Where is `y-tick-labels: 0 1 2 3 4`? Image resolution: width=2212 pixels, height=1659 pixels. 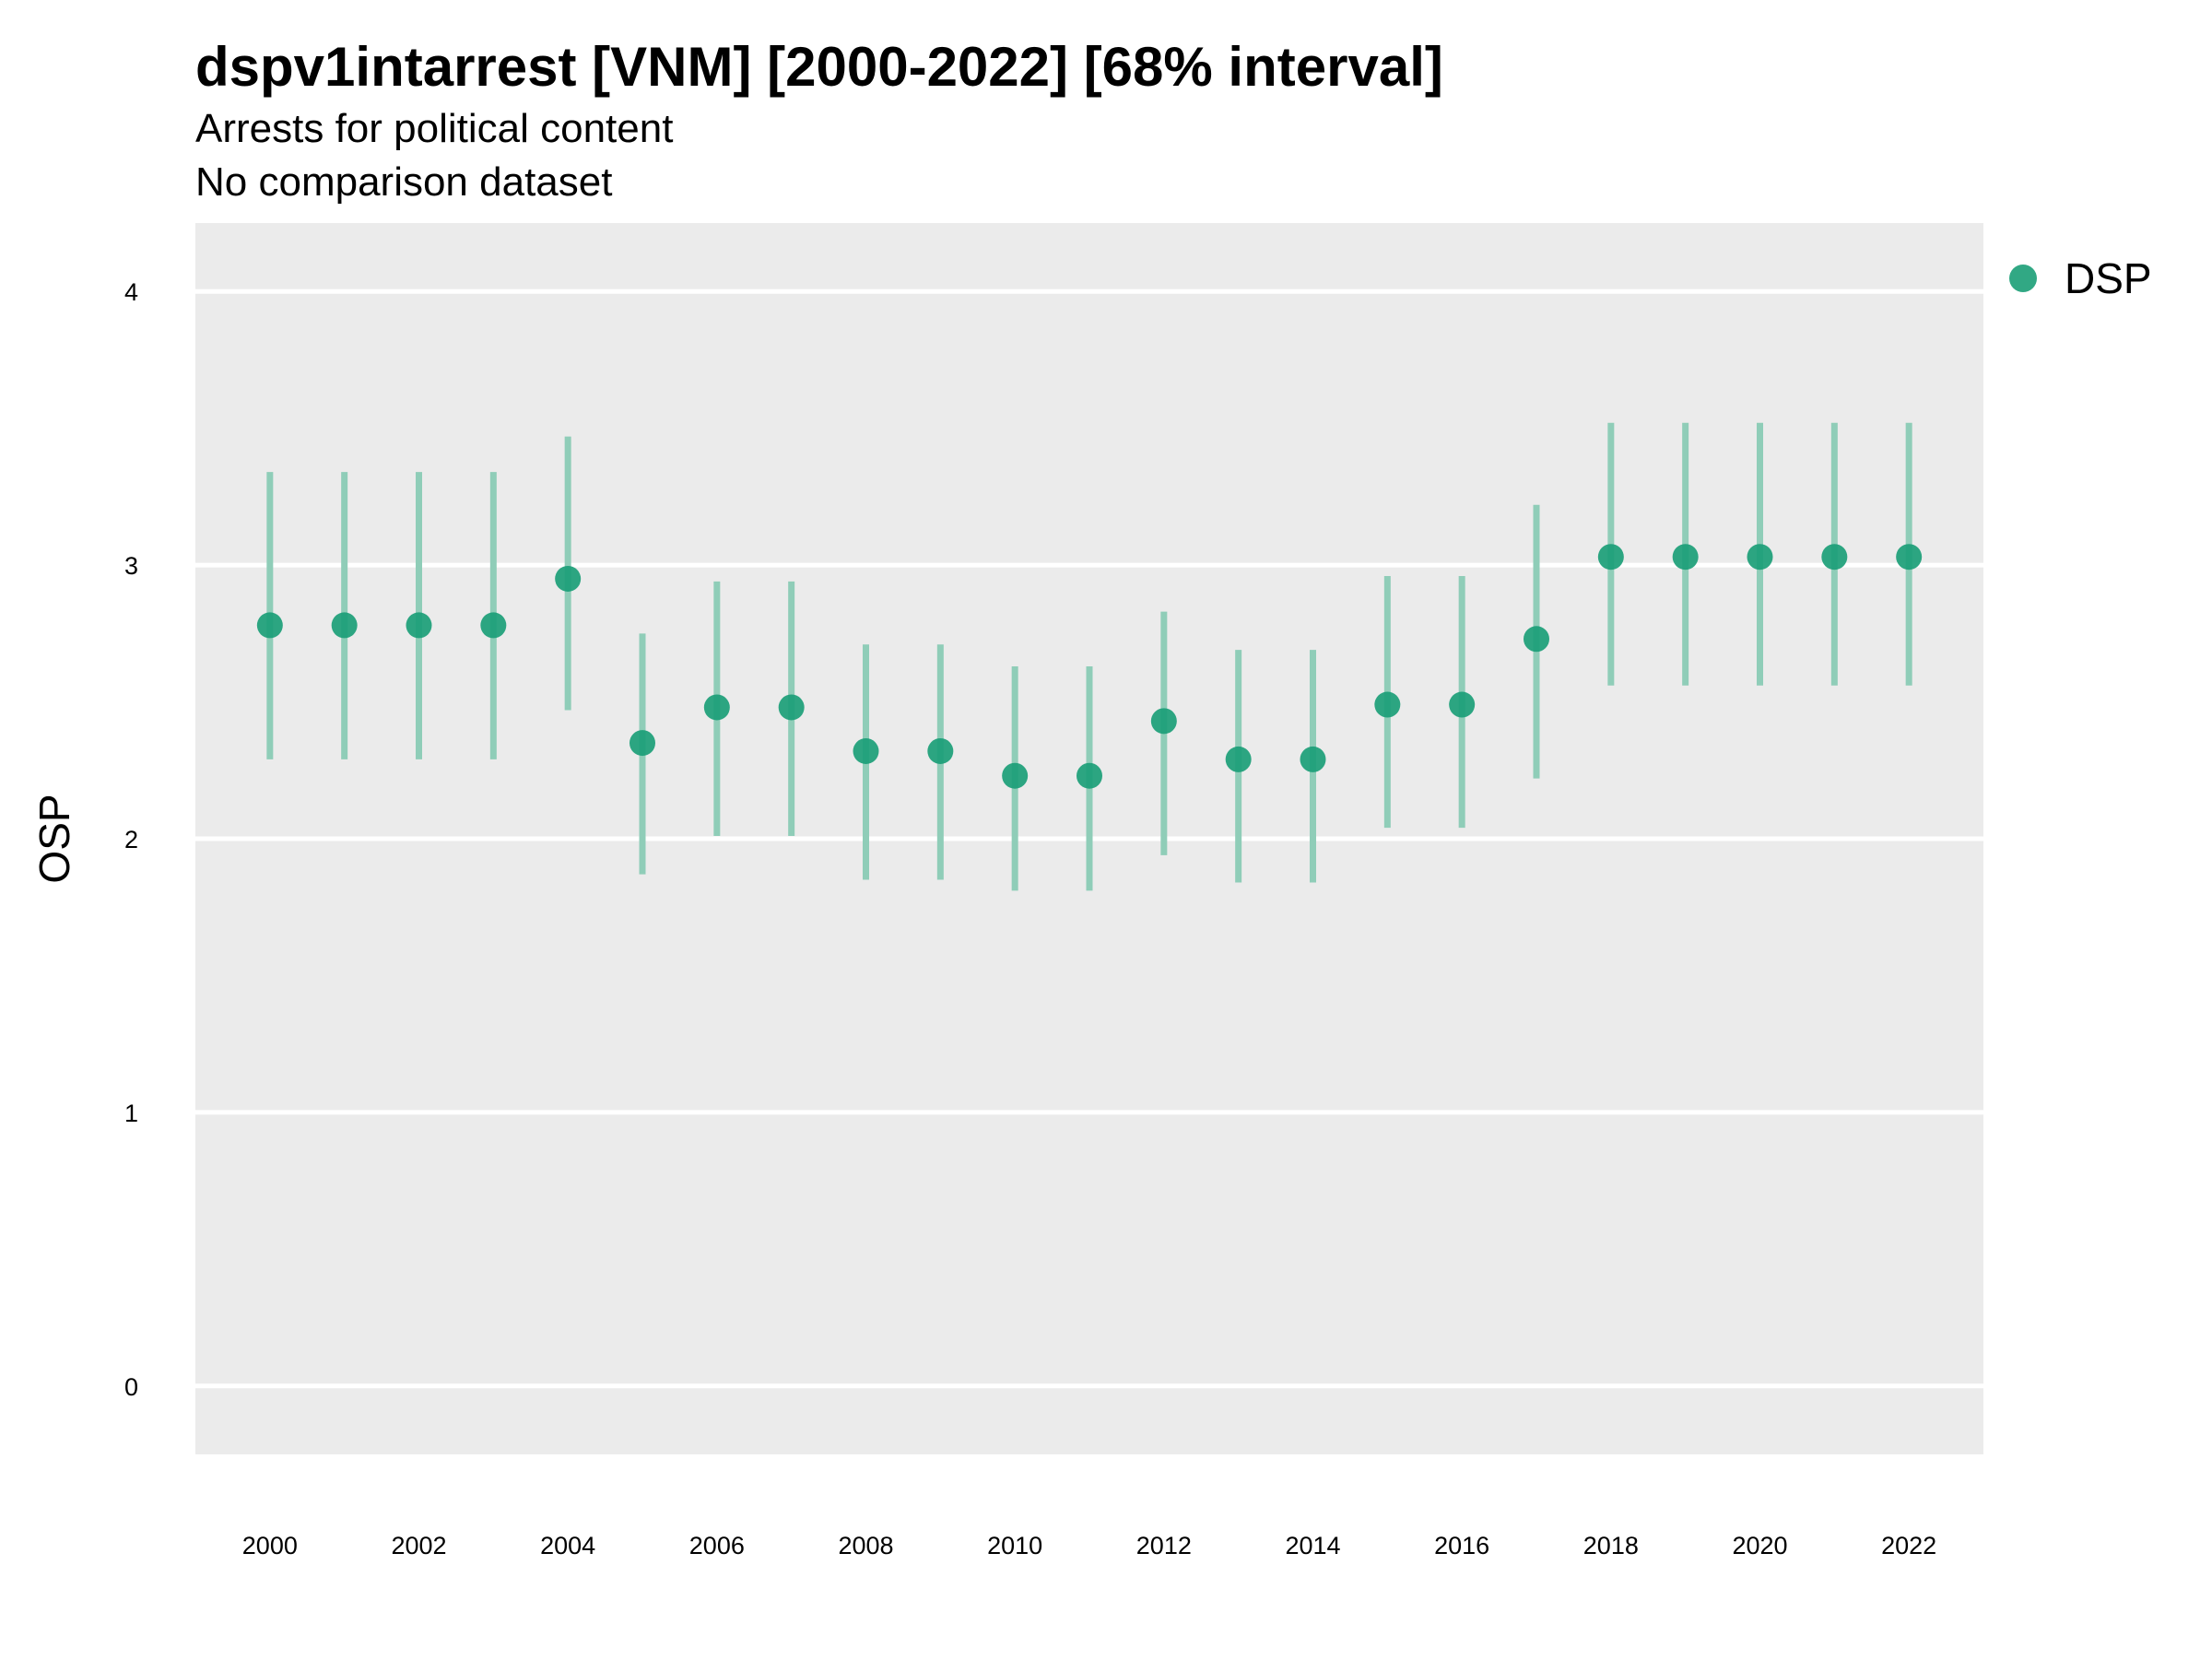
y-tick-labels: 0 1 2 3 4 is located at coordinates (131, 839).